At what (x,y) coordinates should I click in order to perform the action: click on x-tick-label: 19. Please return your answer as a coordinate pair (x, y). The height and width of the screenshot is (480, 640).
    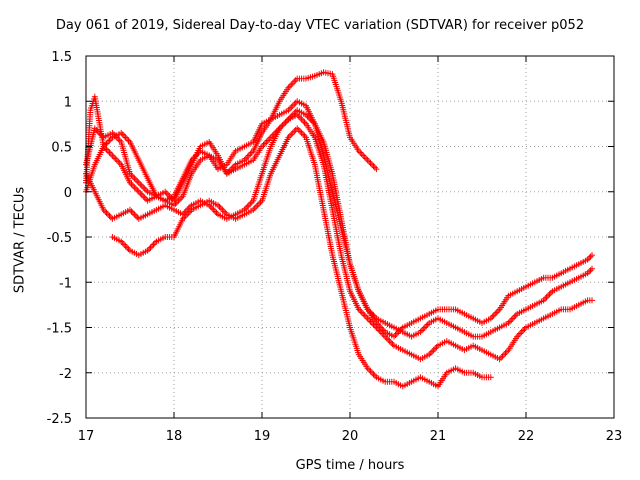
    Looking at the image, I should click on (262, 436).